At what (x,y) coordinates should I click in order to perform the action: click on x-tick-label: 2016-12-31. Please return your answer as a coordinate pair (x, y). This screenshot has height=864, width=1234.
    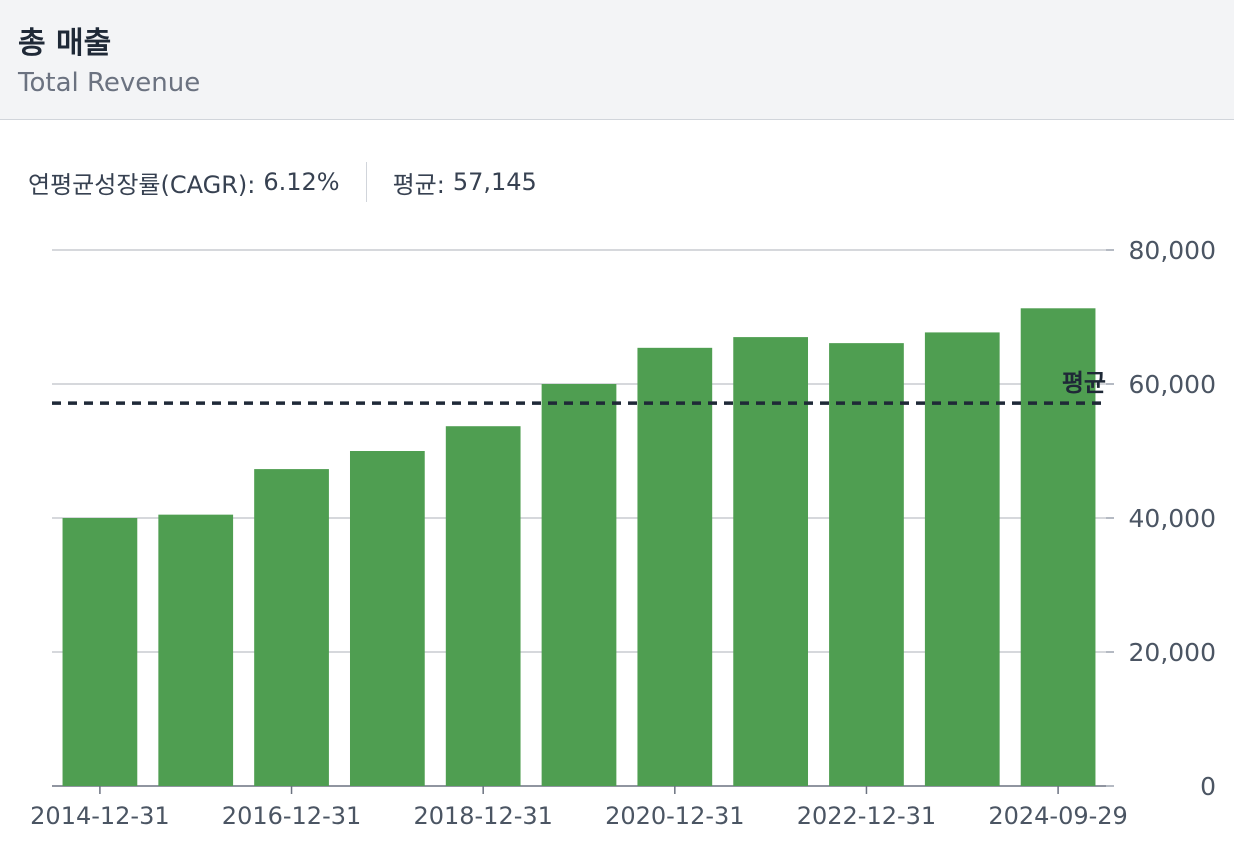
    Looking at the image, I should click on (291, 816).